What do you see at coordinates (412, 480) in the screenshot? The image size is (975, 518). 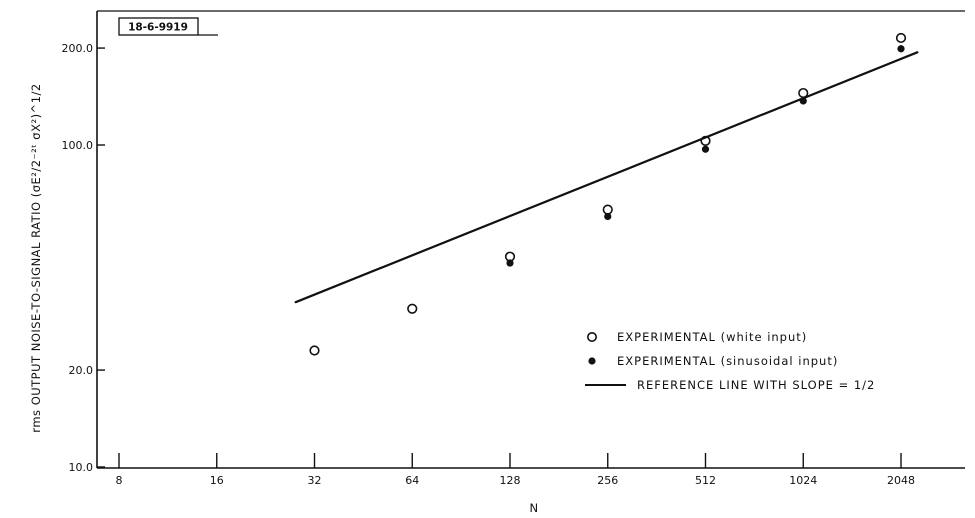 I see `x-tick-label: 64` at bounding box center [412, 480].